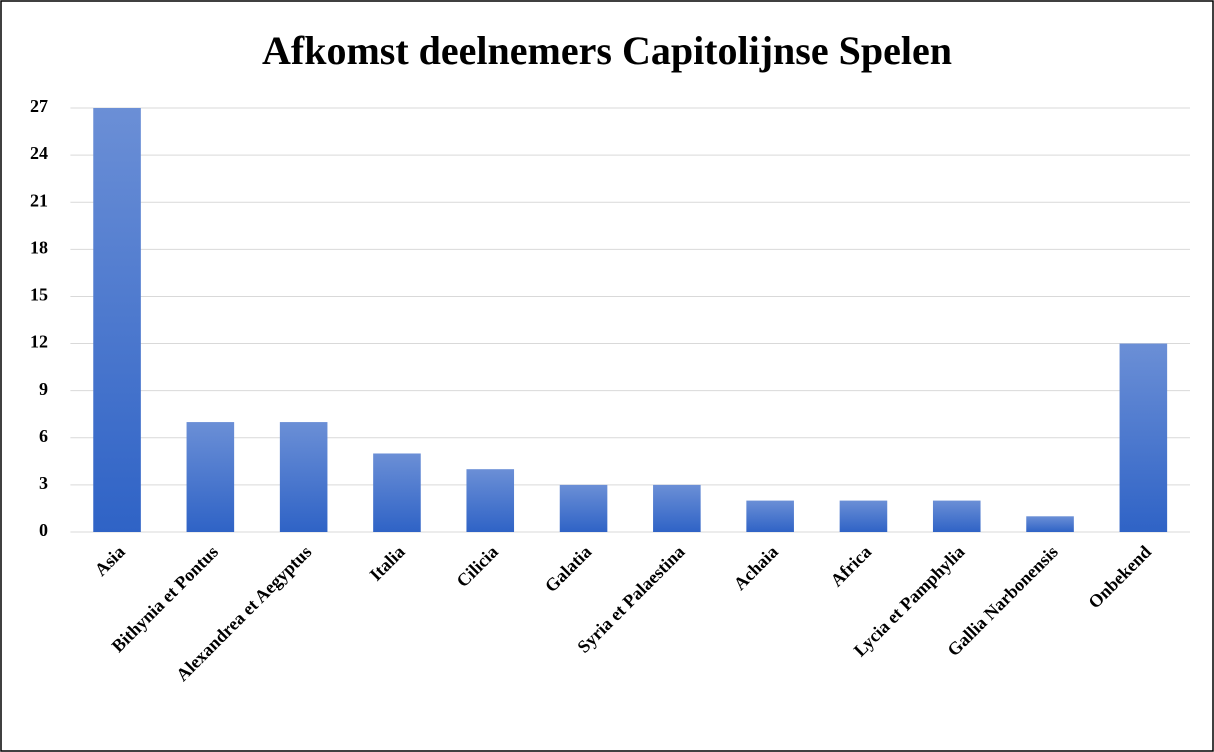  I want to click on y-tick-label: 6, so click(43, 436).